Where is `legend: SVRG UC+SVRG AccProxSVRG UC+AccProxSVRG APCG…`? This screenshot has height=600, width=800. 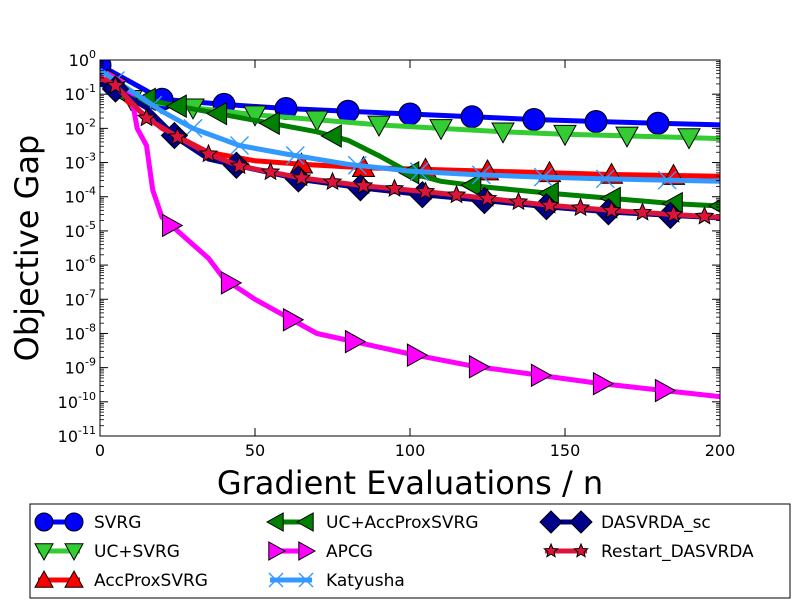 legend: SVRG UC+SVRG AccProxSVRG UC+AccProxSVRG APCG… is located at coordinates (394, 550).